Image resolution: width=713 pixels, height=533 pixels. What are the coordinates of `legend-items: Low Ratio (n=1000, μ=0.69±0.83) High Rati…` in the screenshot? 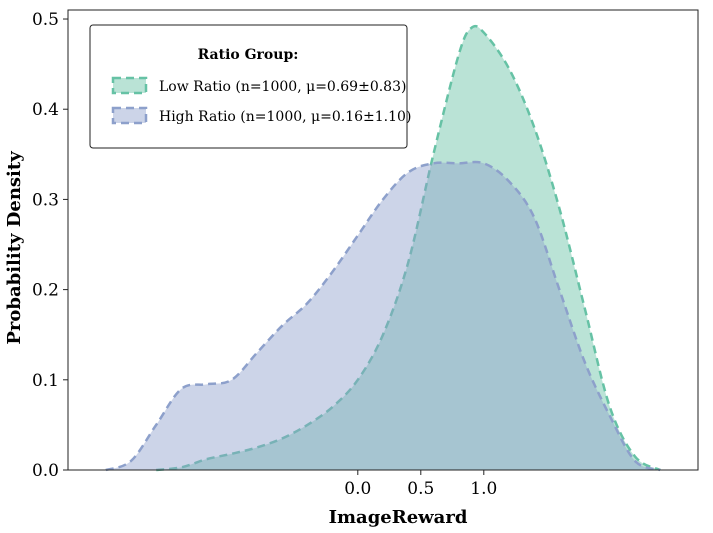 It's located at (261, 100).